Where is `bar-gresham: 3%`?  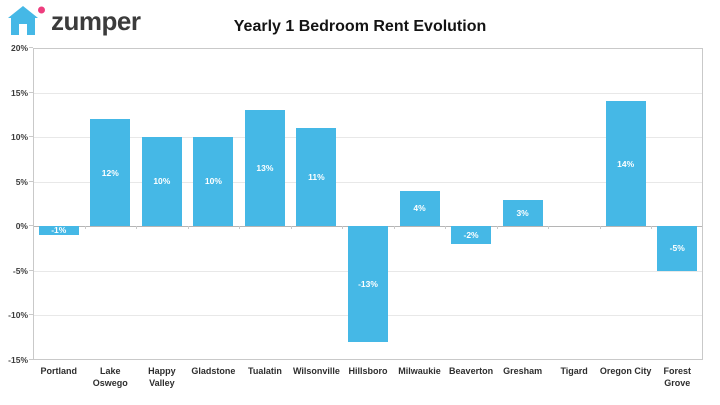
bar-gresham: 3% is located at coordinates (522, 213).